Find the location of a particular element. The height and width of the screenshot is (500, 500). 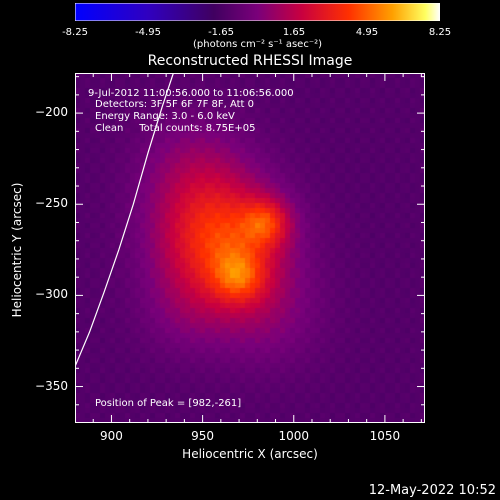

x-tick-label: 950 is located at coordinates (203, 436).